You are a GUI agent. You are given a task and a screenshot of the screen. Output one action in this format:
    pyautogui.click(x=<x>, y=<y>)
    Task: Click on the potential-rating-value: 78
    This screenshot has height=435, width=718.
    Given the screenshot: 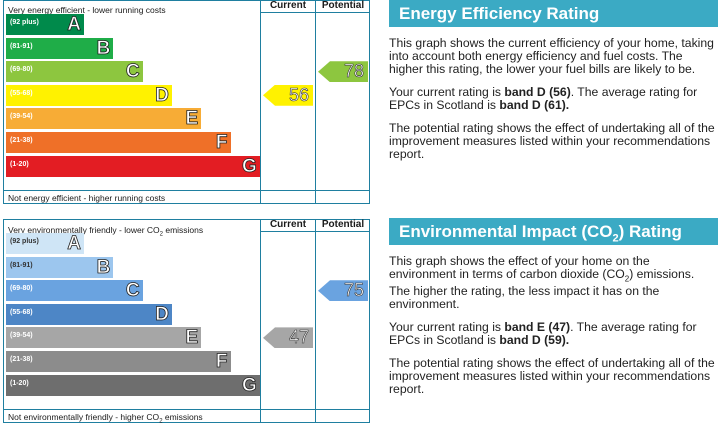 What is the action you would take?
    pyautogui.click(x=354, y=71)
    